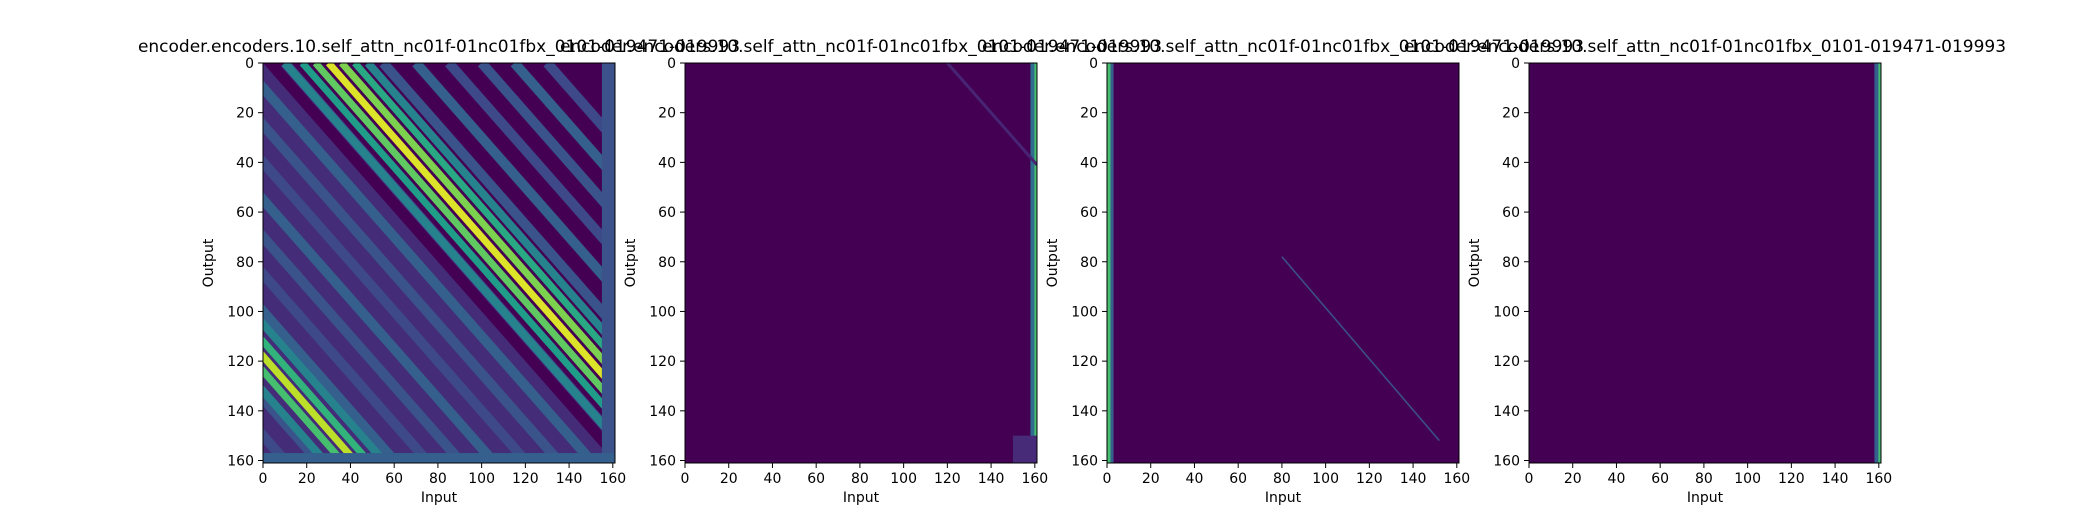 The height and width of the screenshot is (520, 2080). What do you see at coordinates (608, 263) in the screenshot?
I see `edge-column` at bounding box center [608, 263].